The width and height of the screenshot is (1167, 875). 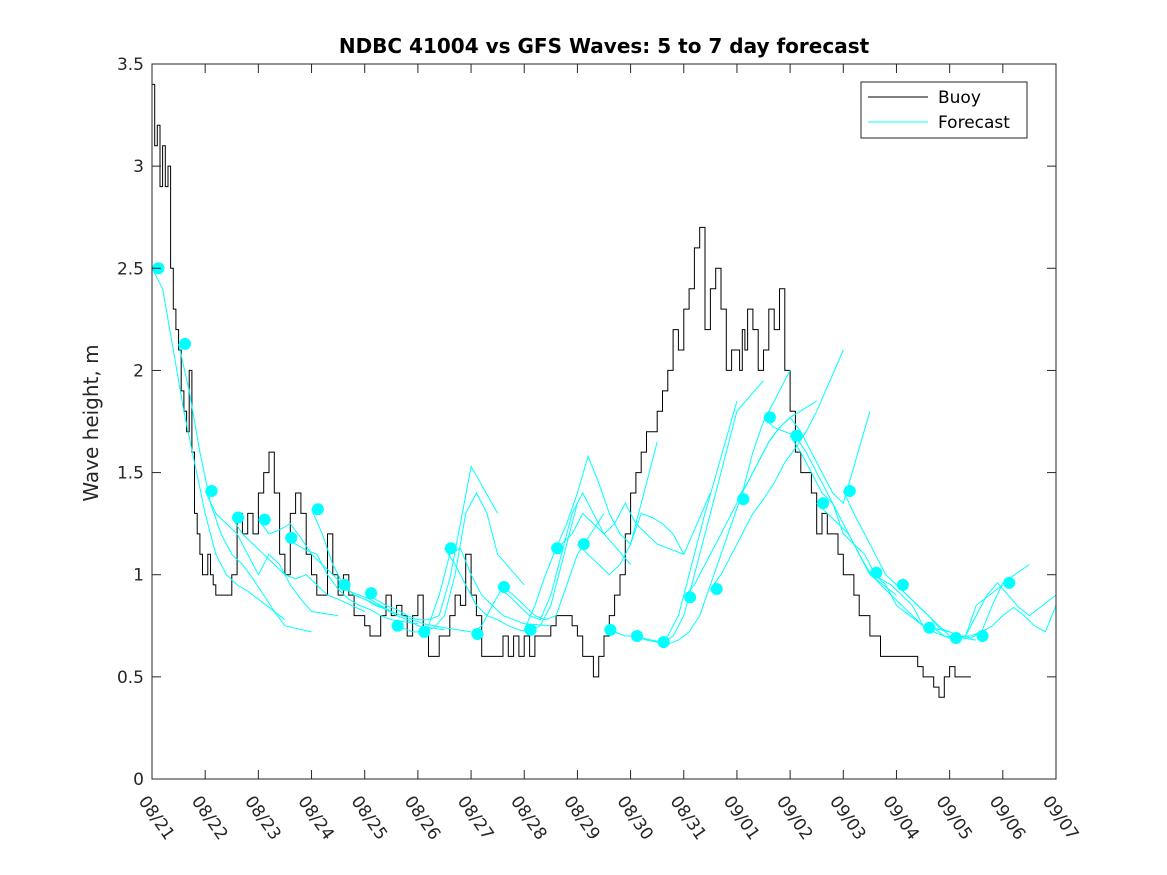 What do you see at coordinates (954, 818) in the screenshot?
I see `x-tick-label: 09/05` at bounding box center [954, 818].